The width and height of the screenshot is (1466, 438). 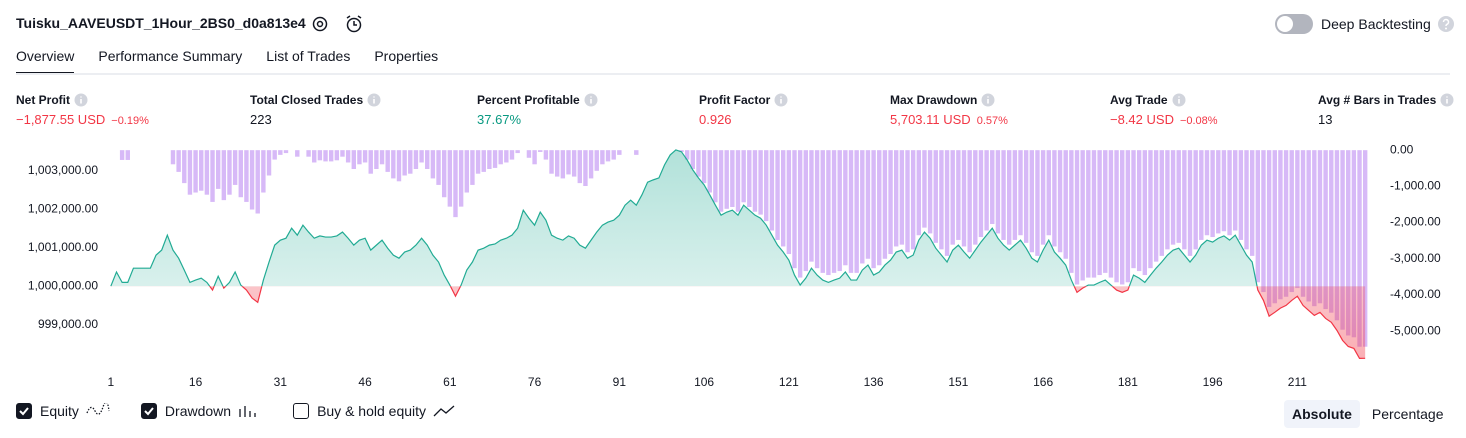 I want to click on toggle-switch, so click(x=1294, y=24).